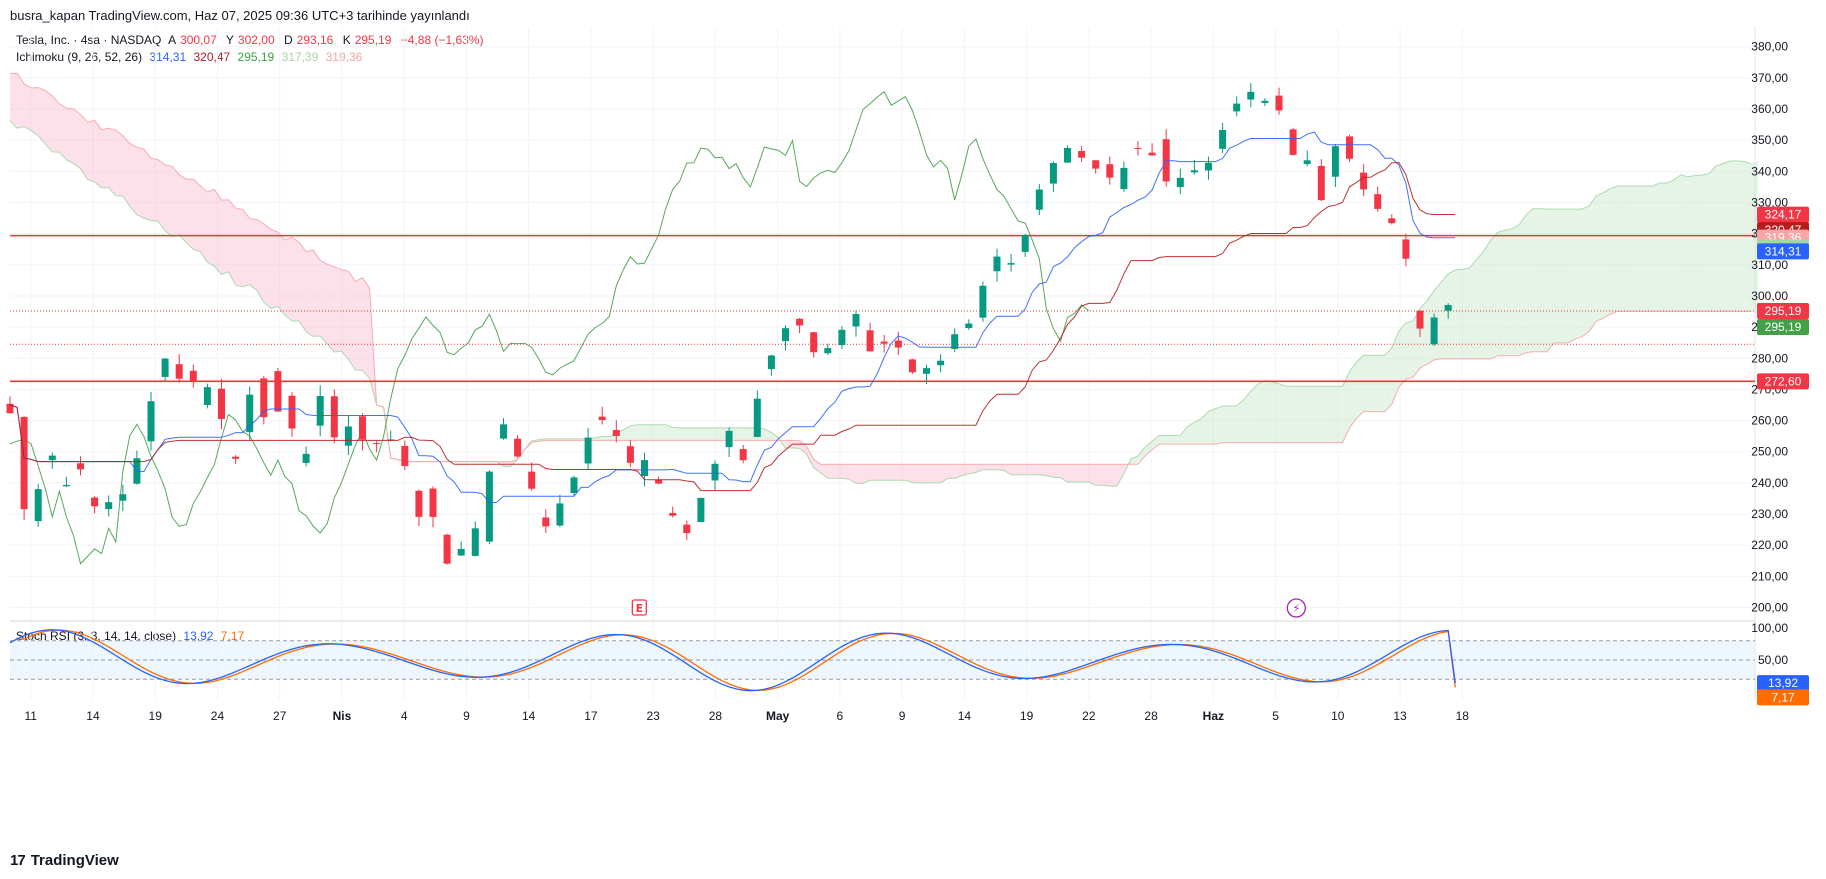 This screenshot has width=1826, height=879. Describe the element at coordinates (1783, 311) in the screenshot. I see `price-label-text: 295,19` at that location.